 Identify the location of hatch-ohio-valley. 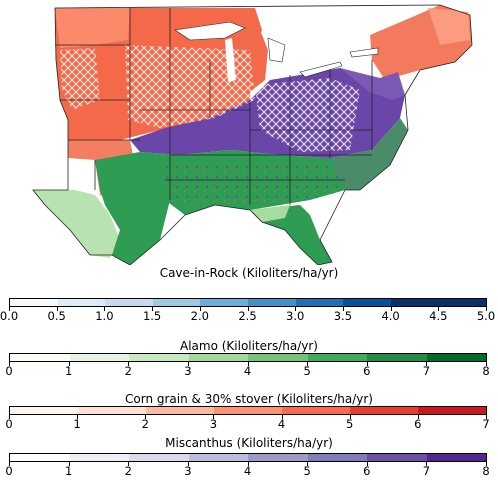
(307, 115).